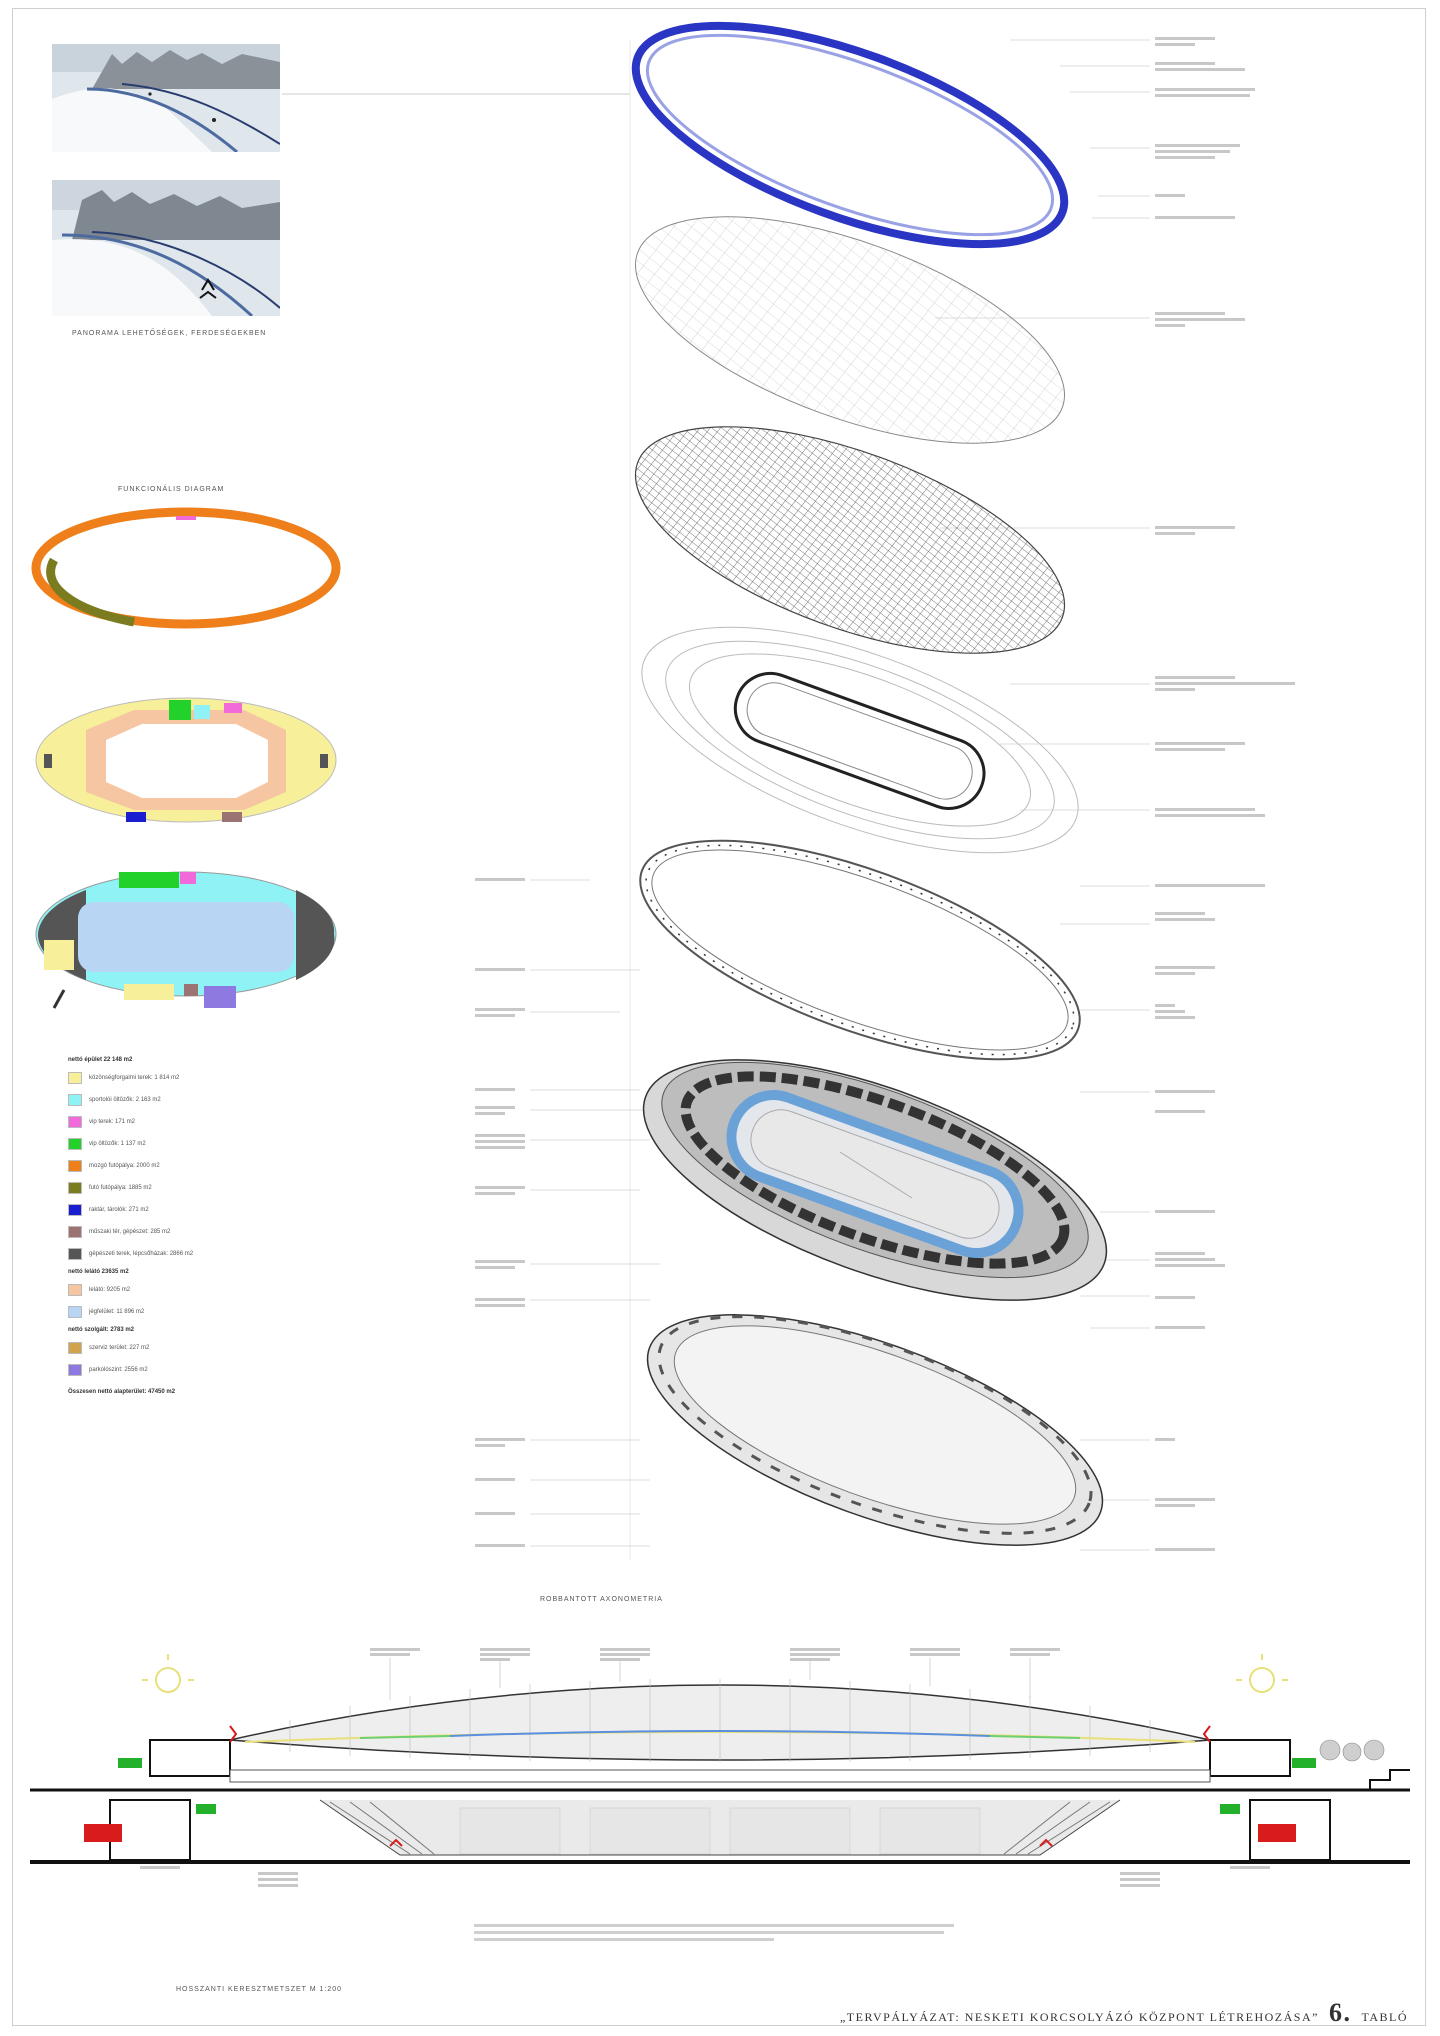  Describe the element at coordinates (850, 135) in the screenshot. I see `roof-ring-layer` at that location.